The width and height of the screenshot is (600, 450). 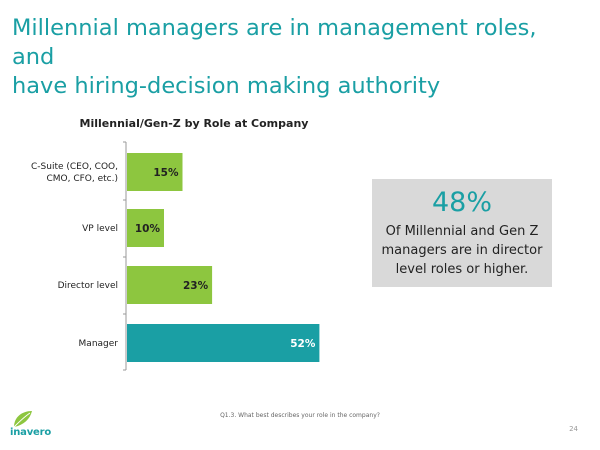 What do you see at coordinates (226, 86) in the screenshot?
I see `title-line-2: have hiring-decision making authority` at bounding box center [226, 86].